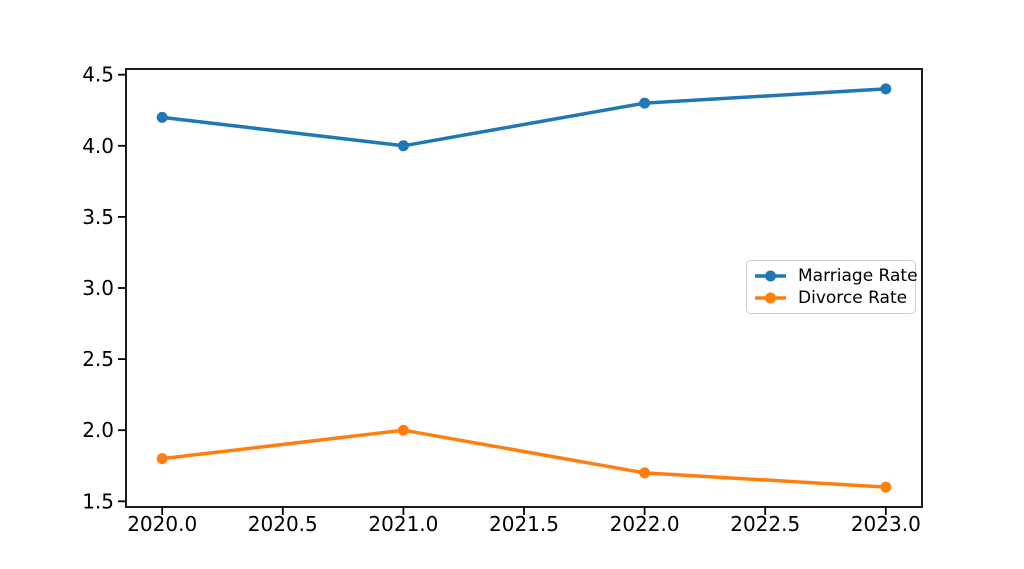 This screenshot has width=1024, height=569. Describe the element at coordinates (98, 146) in the screenshot. I see `y-tick-label: 4.0` at that location.